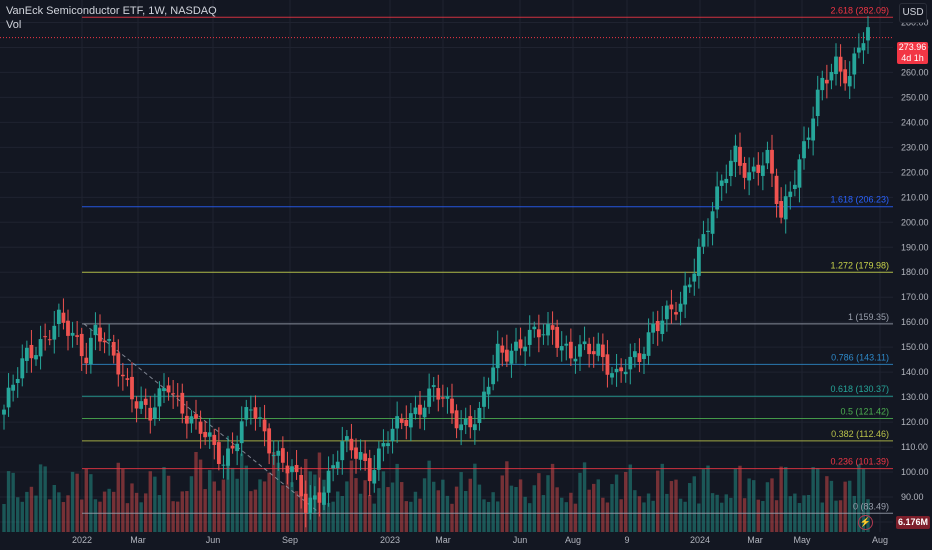 Image resolution: width=932 pixels, height=550 pixels. Describe the element at coordinates (520, 540) in the screenshot. I see `time-axis-tick: Jun` at that location.